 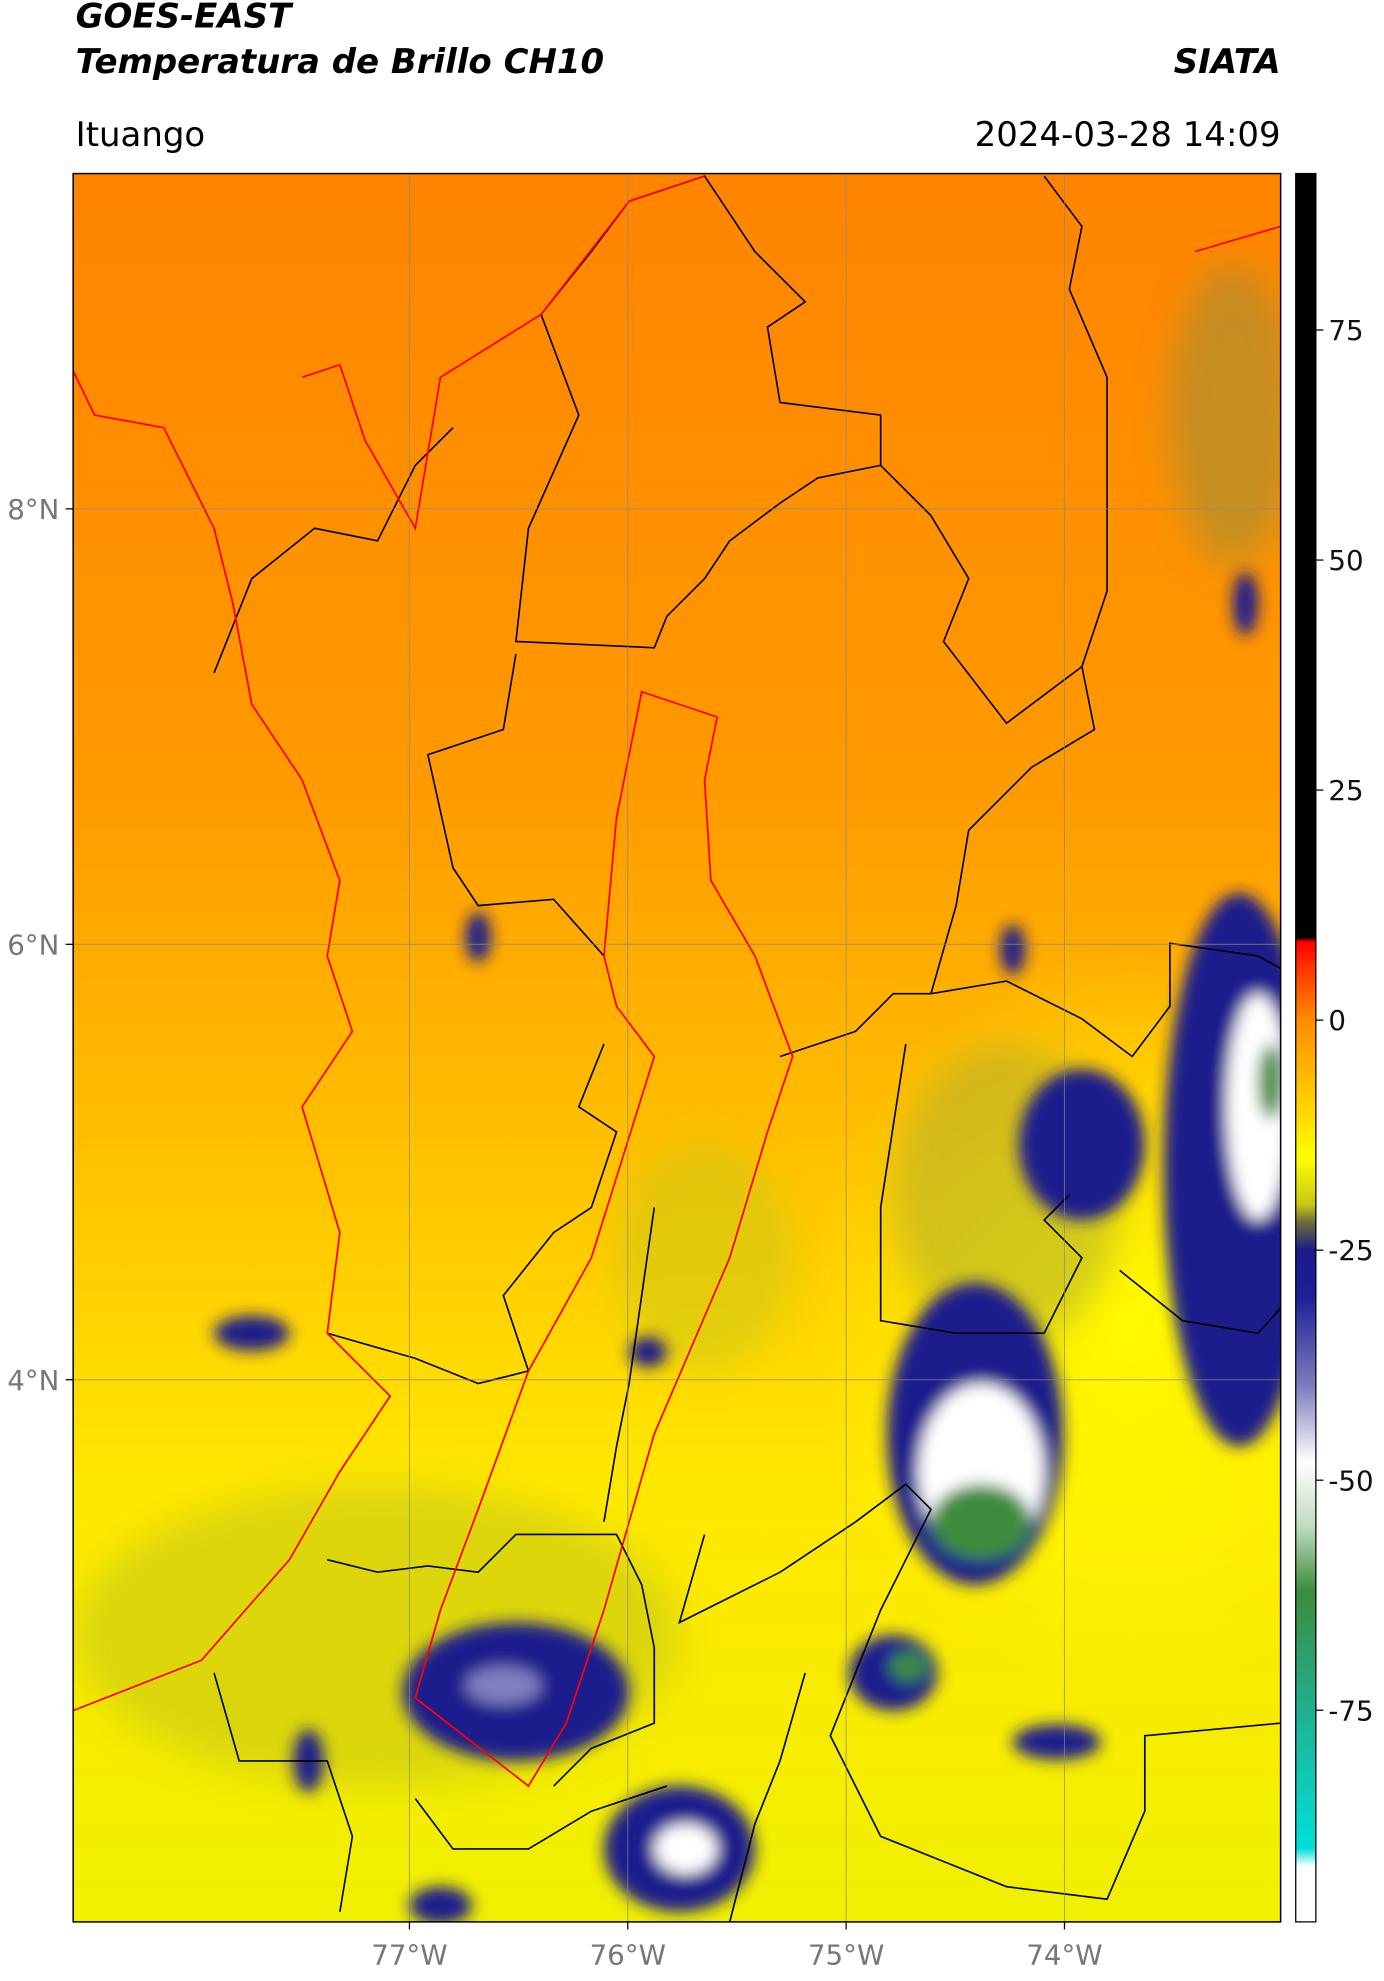 What do you see at coordinates (340, 62) in the screenshot?
I see `subtitle: Temperatura de Brillo CH10` at bounding box center [340, 62].